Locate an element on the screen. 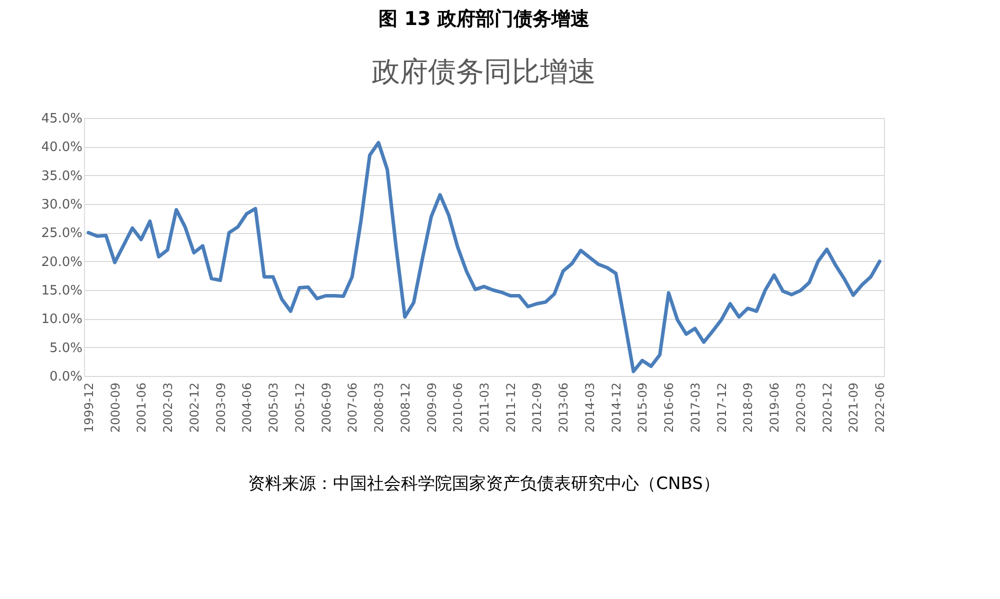  text: 资料来源：中国社会科学院国家资产负债表研究中心（CNBS） is located at coordinates (484, 484).